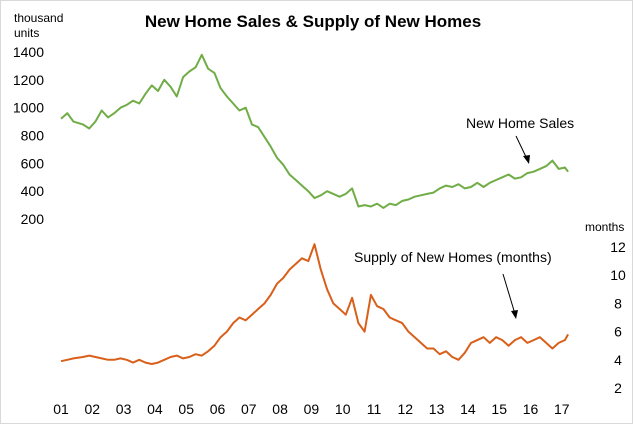 The height and width of the screenshot is (426, 635). I want to click on x-tick-label: 02, so click(93, 409).